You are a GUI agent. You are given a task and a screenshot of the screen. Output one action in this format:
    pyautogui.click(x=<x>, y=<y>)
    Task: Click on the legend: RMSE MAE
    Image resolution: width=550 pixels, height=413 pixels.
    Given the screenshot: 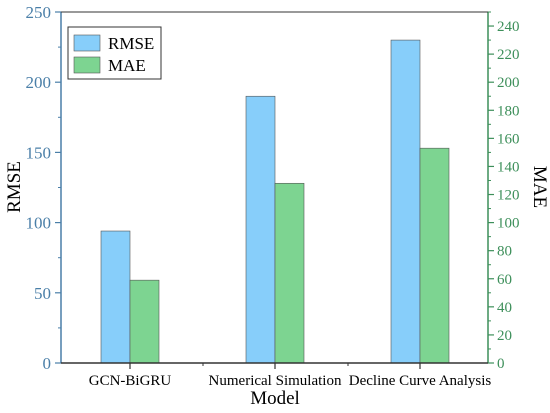 What is the action you would take?
    pyautogui.click(x=114, y=53)
    